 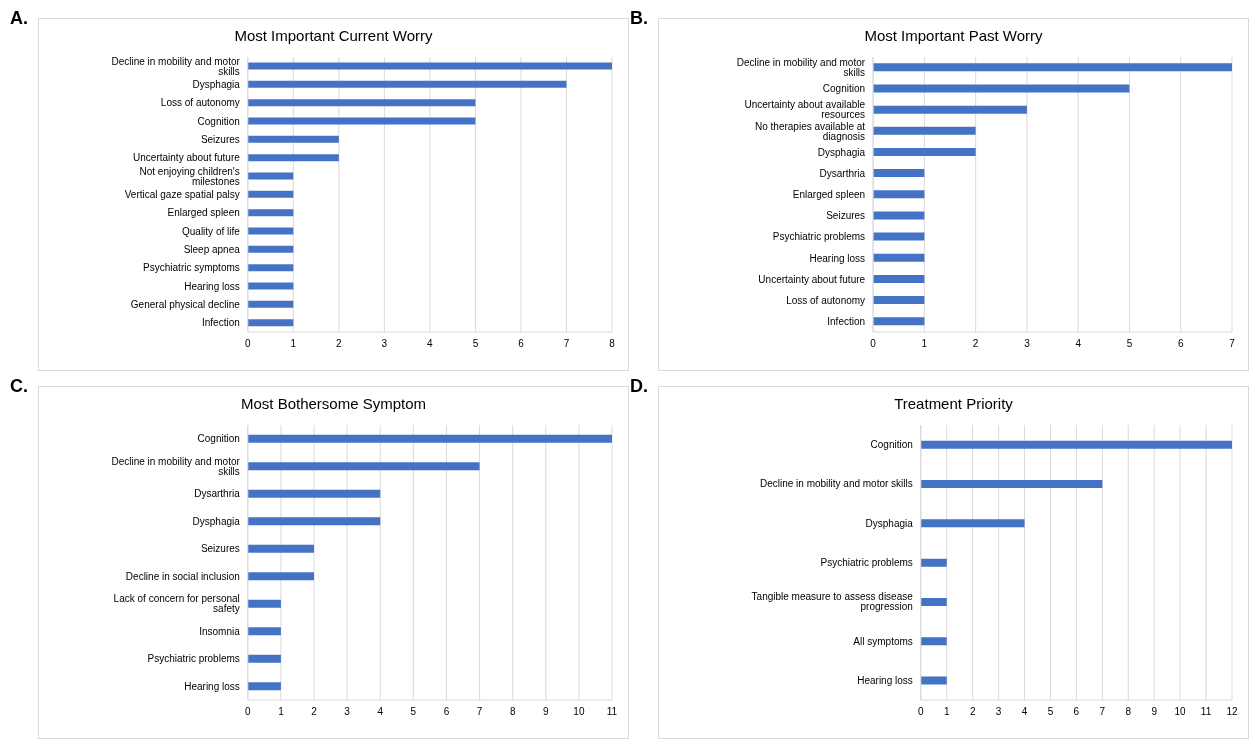 What do you see at coordinates (953, 404) in the screenshot?
I see `chart-title: Treatment Priority` at bounding box center [953, 404].